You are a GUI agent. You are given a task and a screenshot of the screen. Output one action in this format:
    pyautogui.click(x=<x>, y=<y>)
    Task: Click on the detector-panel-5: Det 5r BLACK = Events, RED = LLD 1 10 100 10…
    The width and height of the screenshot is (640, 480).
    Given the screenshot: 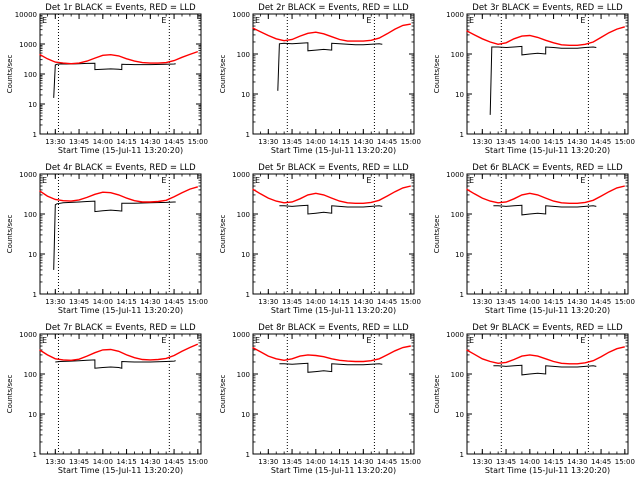 What is the action you would take?
    pyautogui.click(x=320, y=239)
    